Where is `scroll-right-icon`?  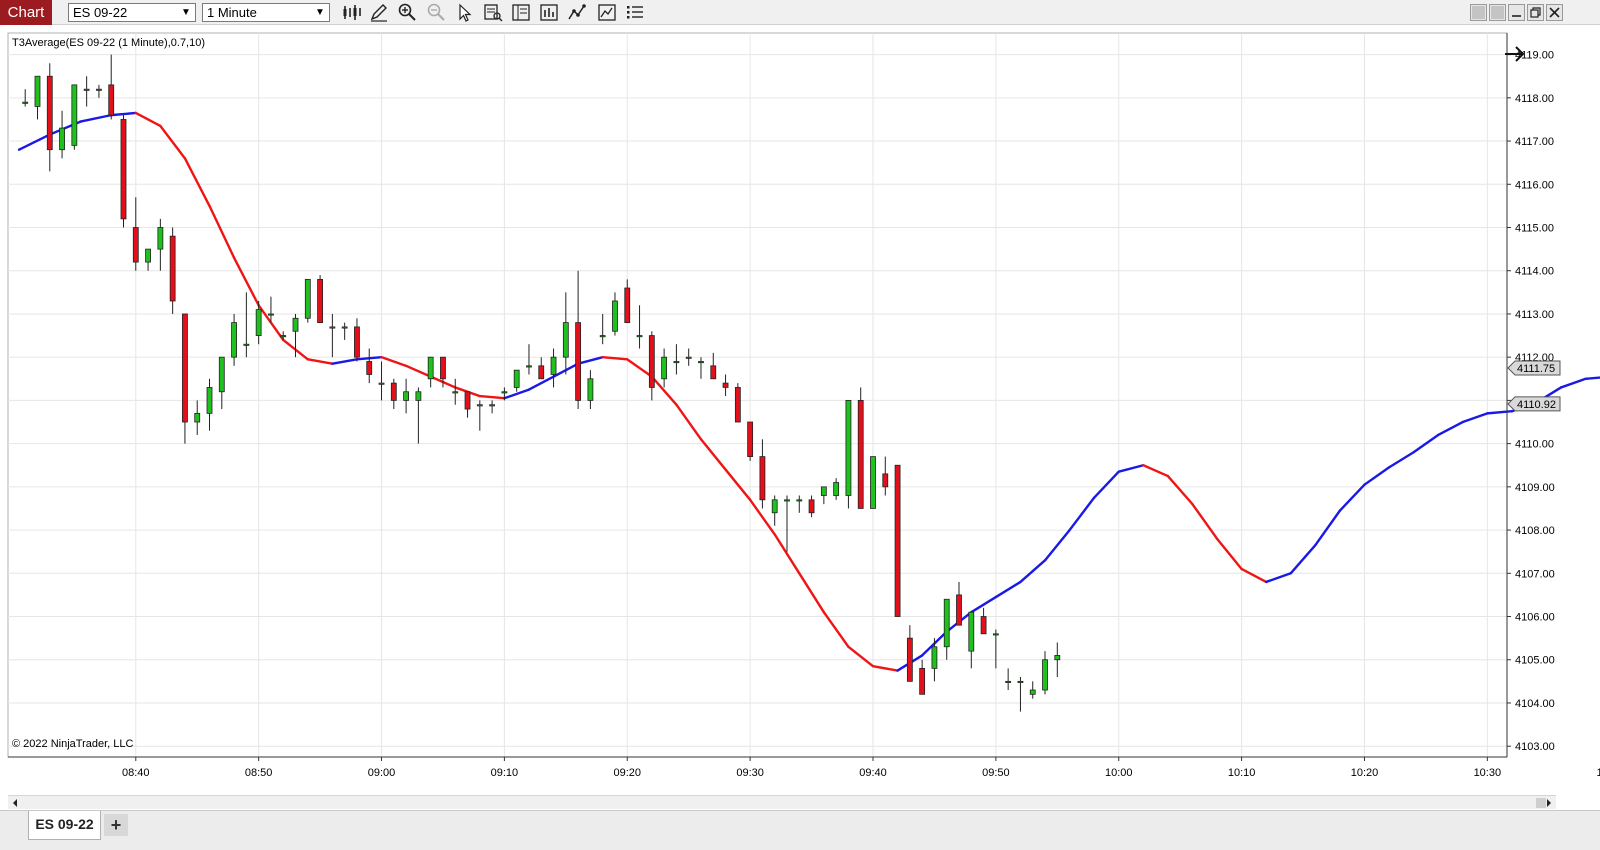 scroll-right-icon is located at coordinates (1549, 803).